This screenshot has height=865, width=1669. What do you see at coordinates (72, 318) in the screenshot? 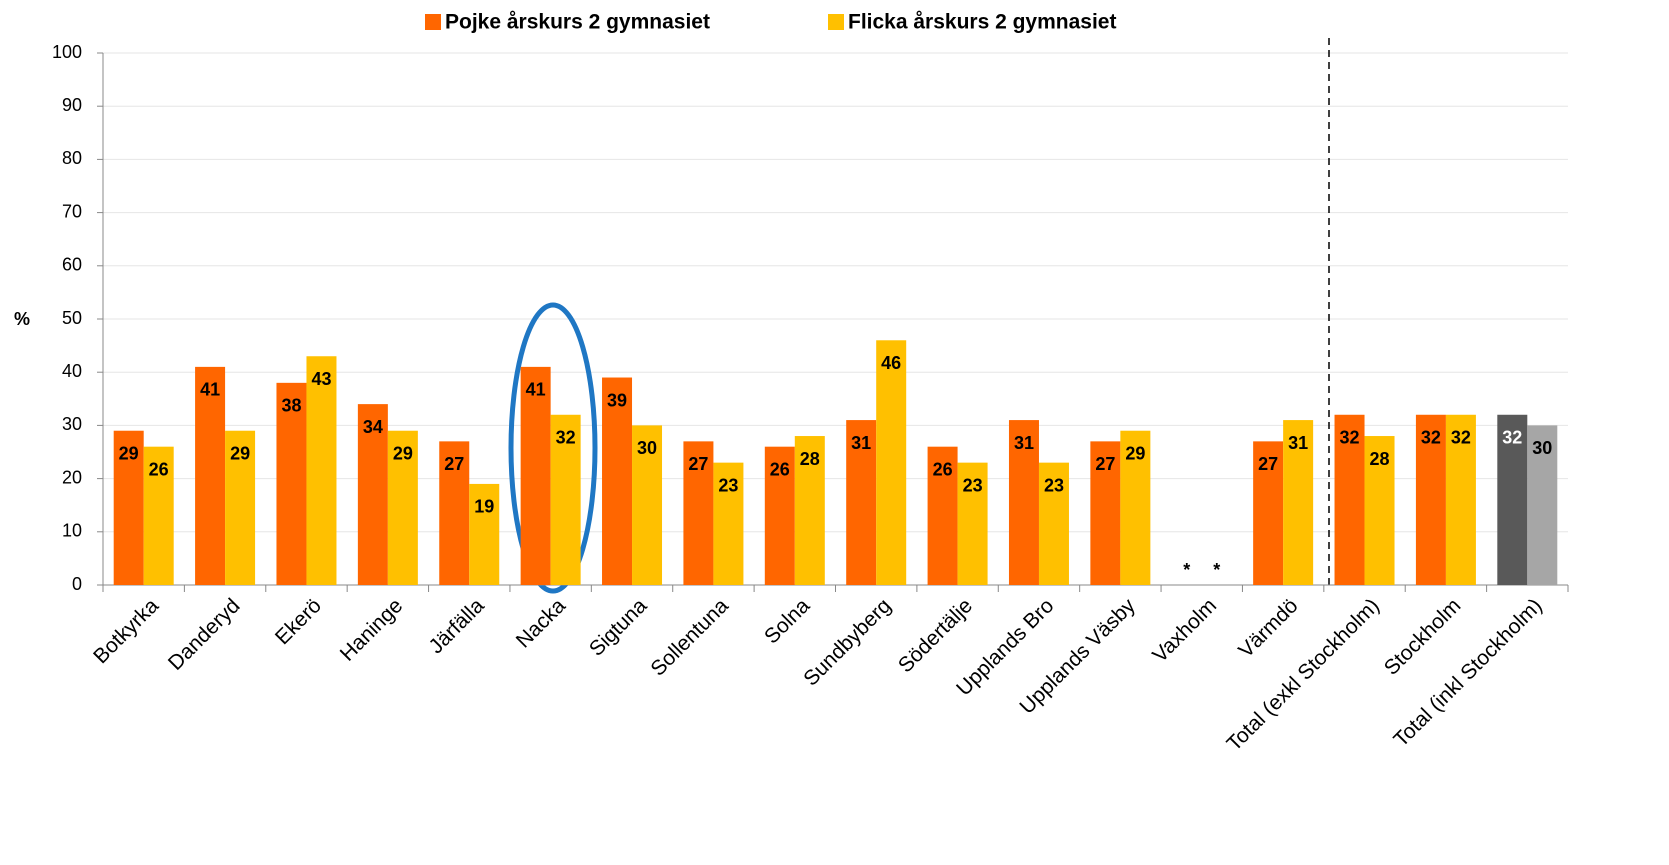
I see `y-tick-label: 50` at bounding box center [72, 318].